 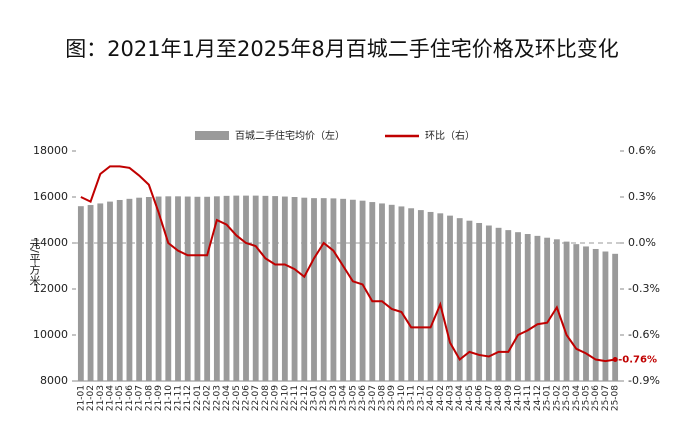 What do you see at coordinates (50, 288) in the screenshot?
I see `y-tick-label: 12000` at bounding box center [50, 288].